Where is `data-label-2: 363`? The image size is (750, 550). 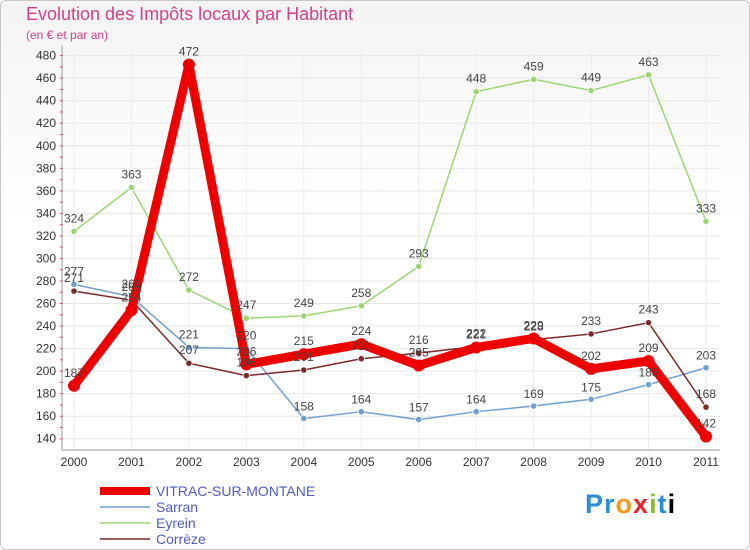
data-label-2: 363 is located at coordinates (131, 174).